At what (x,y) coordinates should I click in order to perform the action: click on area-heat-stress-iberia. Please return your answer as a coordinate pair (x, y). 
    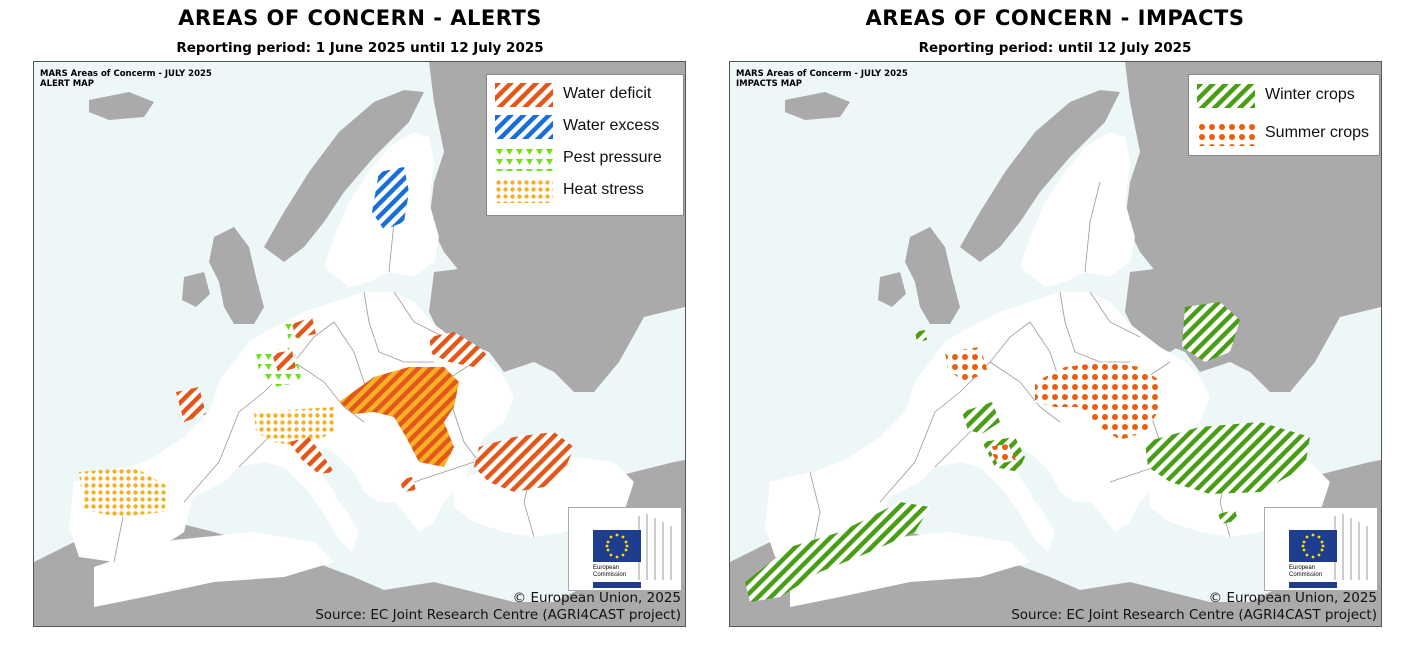
    Looking at the image, I should click on (124, 492).